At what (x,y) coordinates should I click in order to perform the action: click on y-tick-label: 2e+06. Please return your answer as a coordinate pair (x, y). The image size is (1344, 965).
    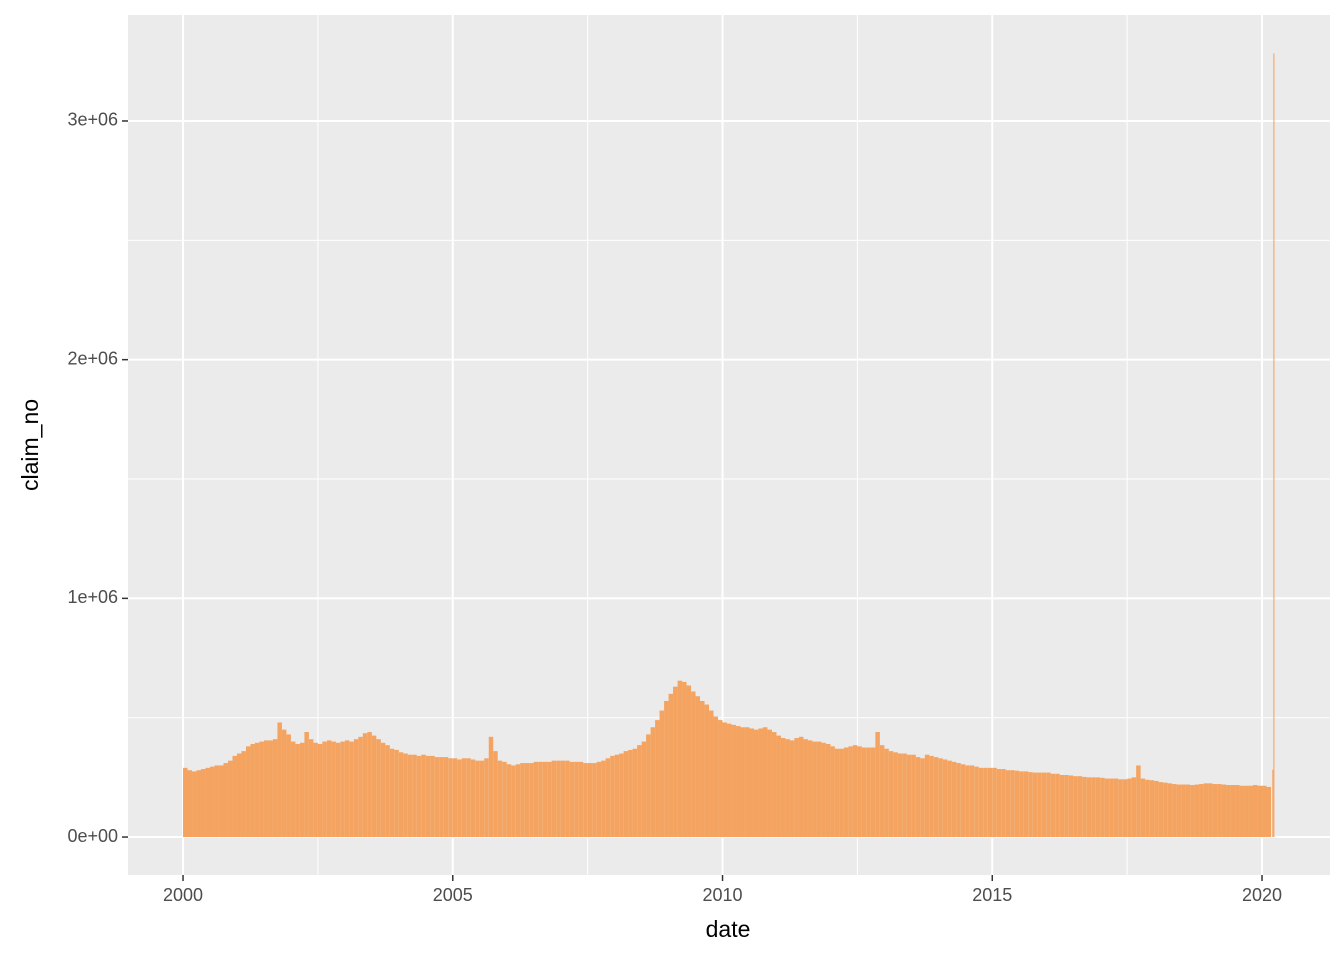
    Looking at the image, I should click on (92, 358).